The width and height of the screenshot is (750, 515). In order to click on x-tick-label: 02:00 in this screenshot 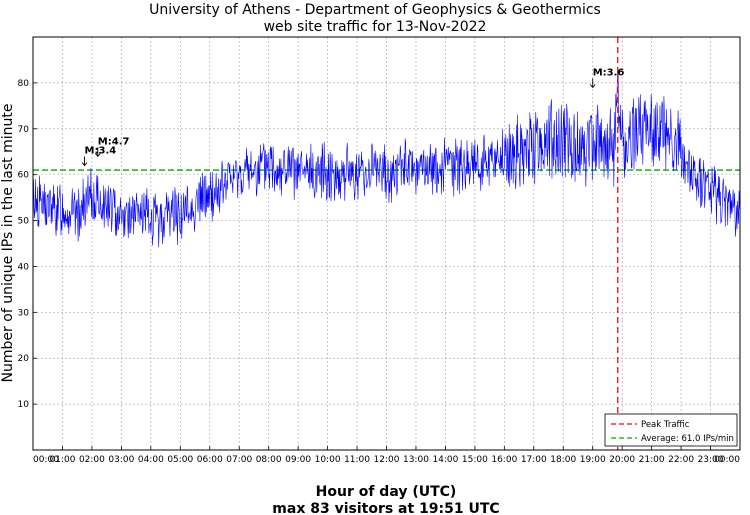, I will do `click(92, 460)`.